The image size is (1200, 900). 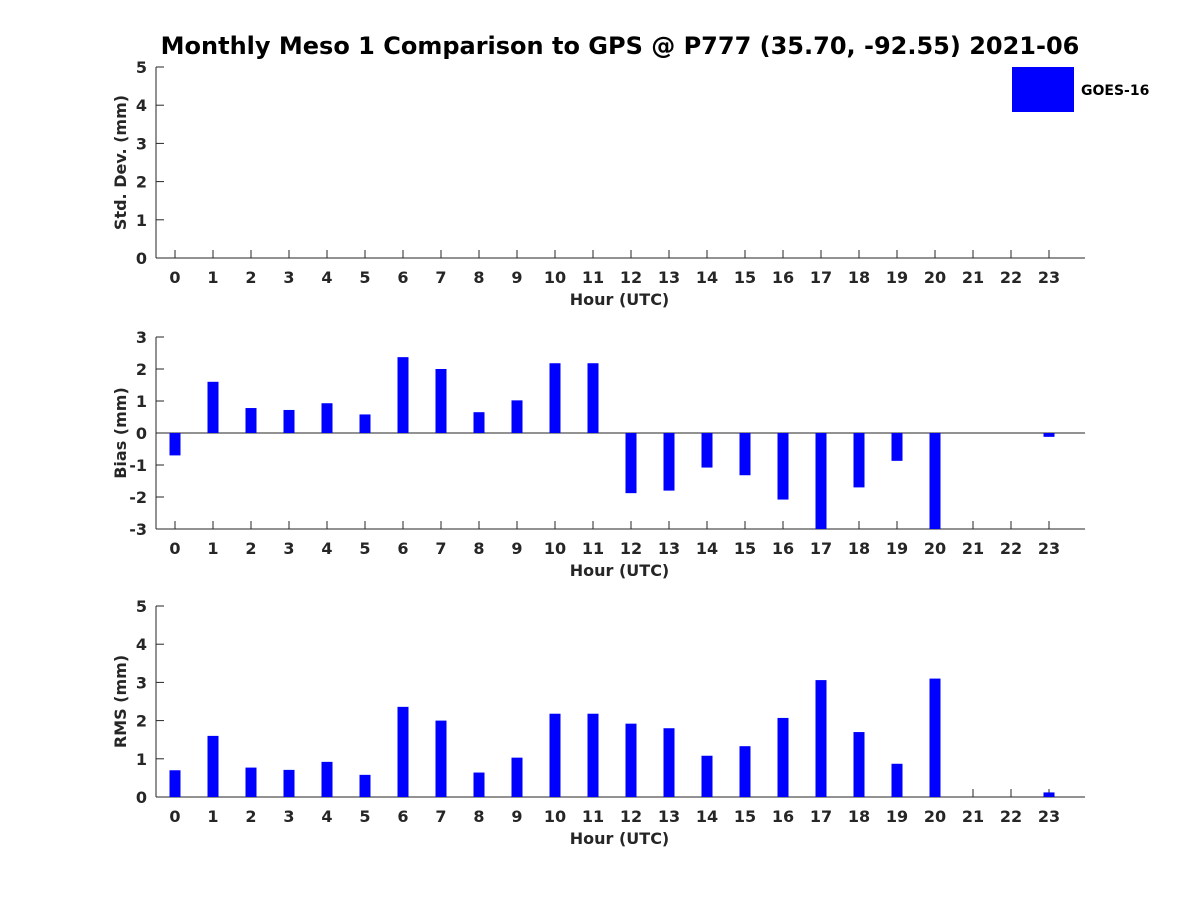 What do you see at coordinates (478, 816) in the screenshot?
I see `x-tick-label: 8` at bounding box center [478, 816].